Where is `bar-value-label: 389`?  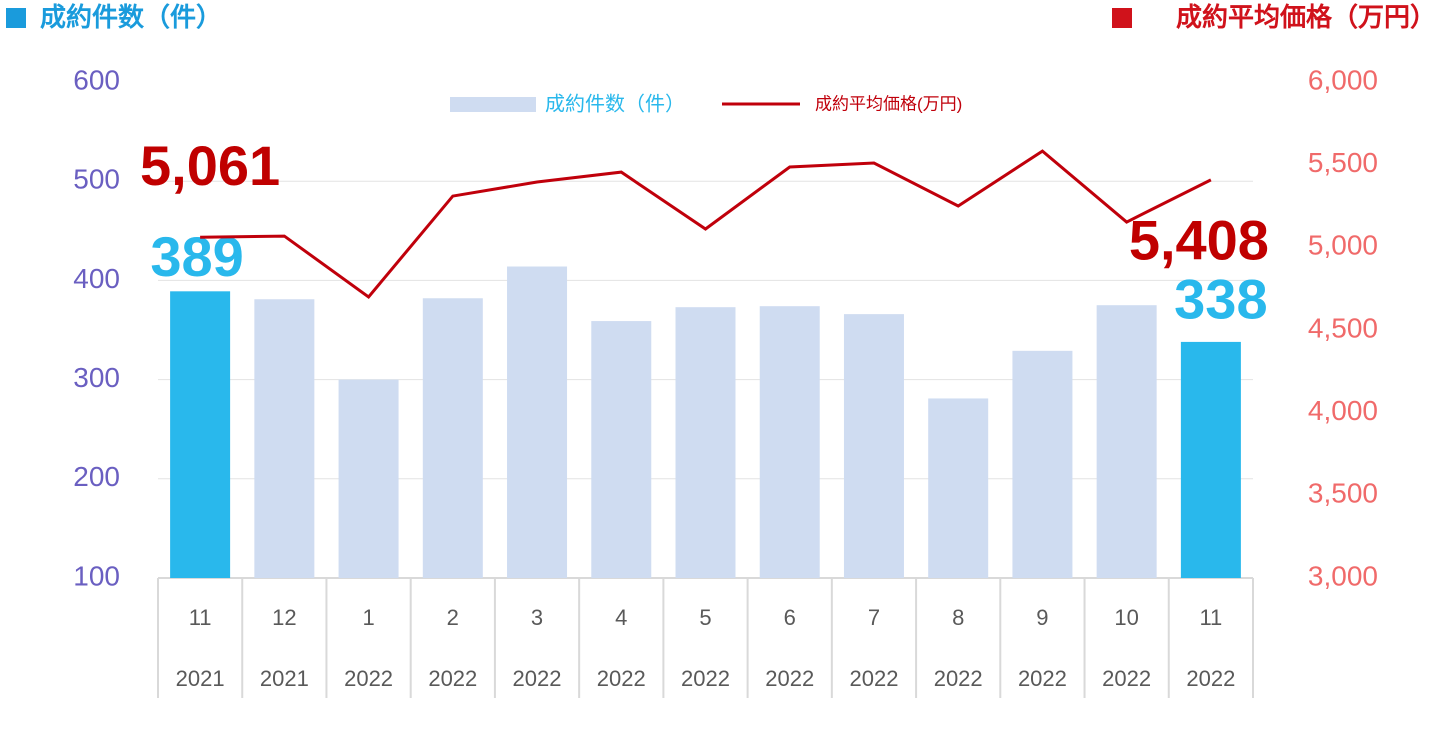 bar-value-label: 389 is located at coordinates (196, 256).